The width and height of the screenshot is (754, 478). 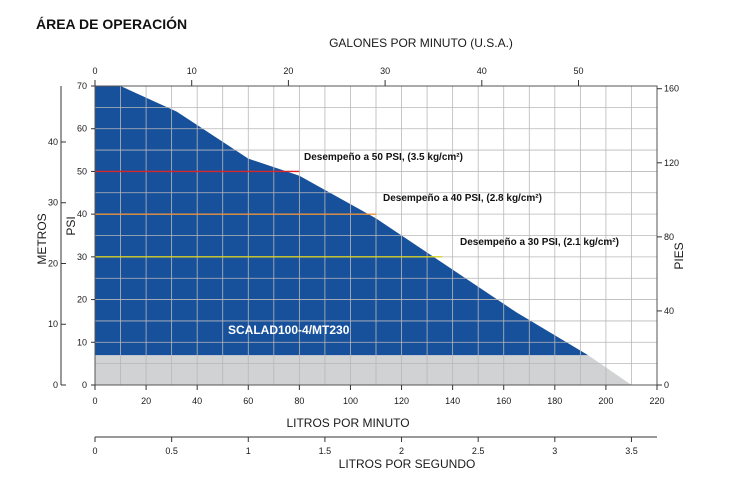 I want to click on tick-label-lpm: 0, so click(x=94, y=401).